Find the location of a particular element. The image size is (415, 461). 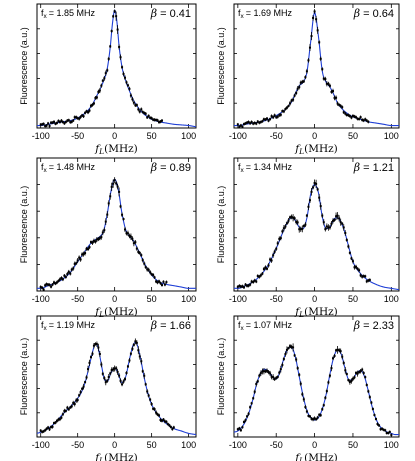

x-tick-label: 100 is located at coordinates (188, 445).